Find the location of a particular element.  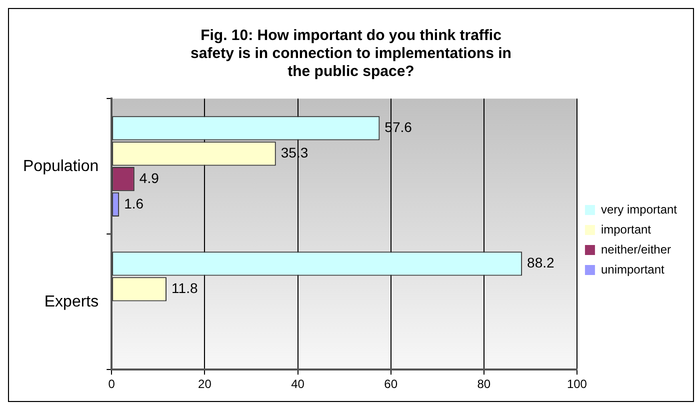

legend-label: unimportant is located at coordinates (633, 269).